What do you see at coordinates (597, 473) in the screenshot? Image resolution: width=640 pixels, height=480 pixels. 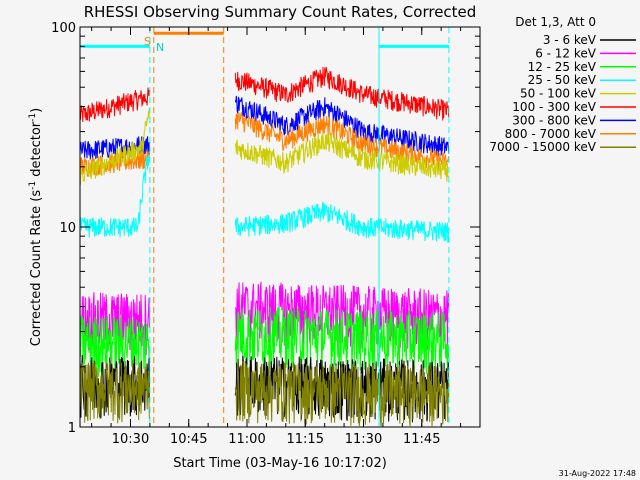 I see `footer-date: 31-Aug-2022 17:48` at bounding box center [597, 473].